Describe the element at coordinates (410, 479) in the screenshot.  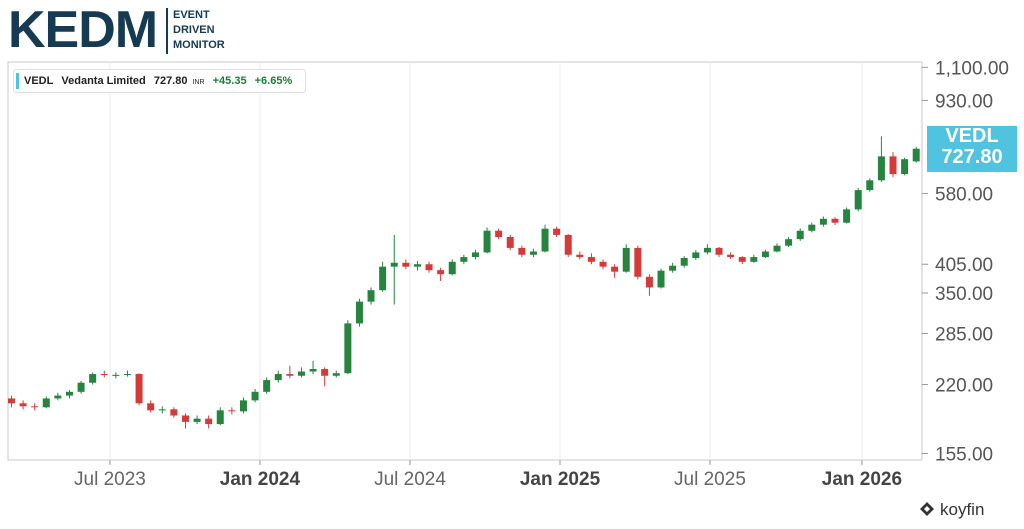
I see `x-tick-label: Jul 2024` at that location.